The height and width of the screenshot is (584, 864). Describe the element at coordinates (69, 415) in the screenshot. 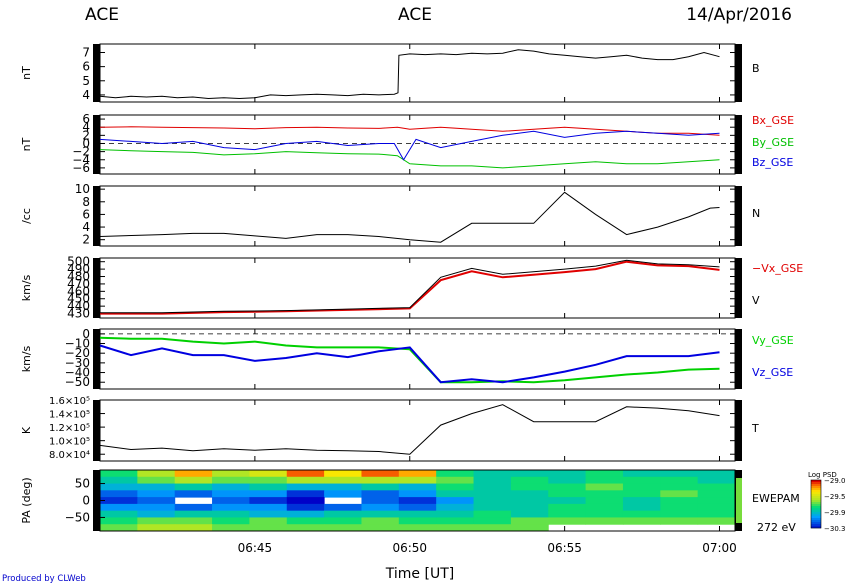

I see `y-tick-label: 1.4×10⁵` at that location.